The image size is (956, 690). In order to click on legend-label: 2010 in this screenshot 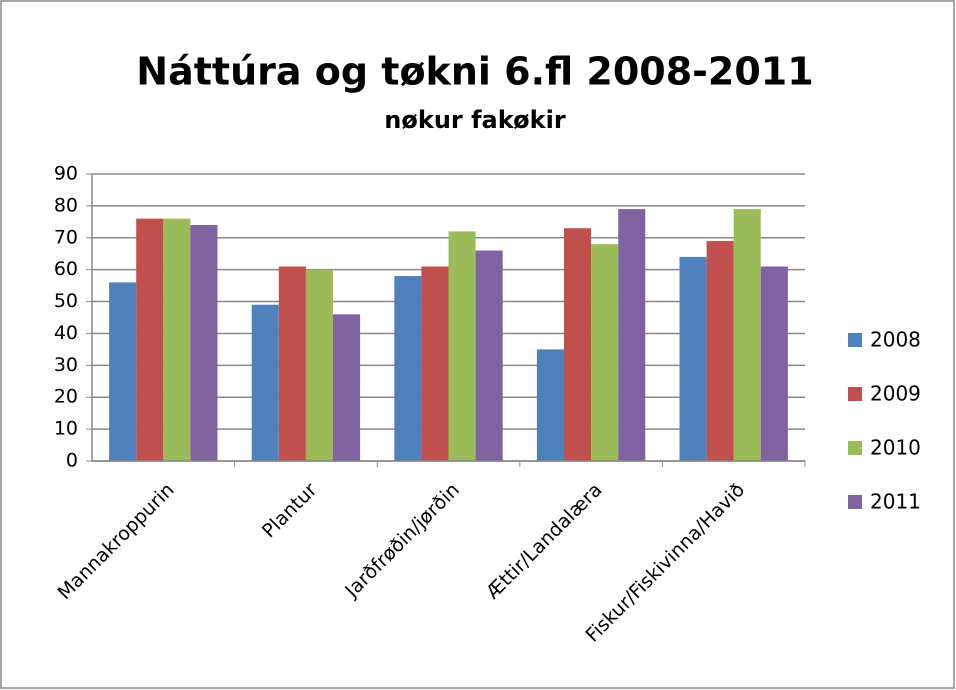, I will do `click(895, 448)`.